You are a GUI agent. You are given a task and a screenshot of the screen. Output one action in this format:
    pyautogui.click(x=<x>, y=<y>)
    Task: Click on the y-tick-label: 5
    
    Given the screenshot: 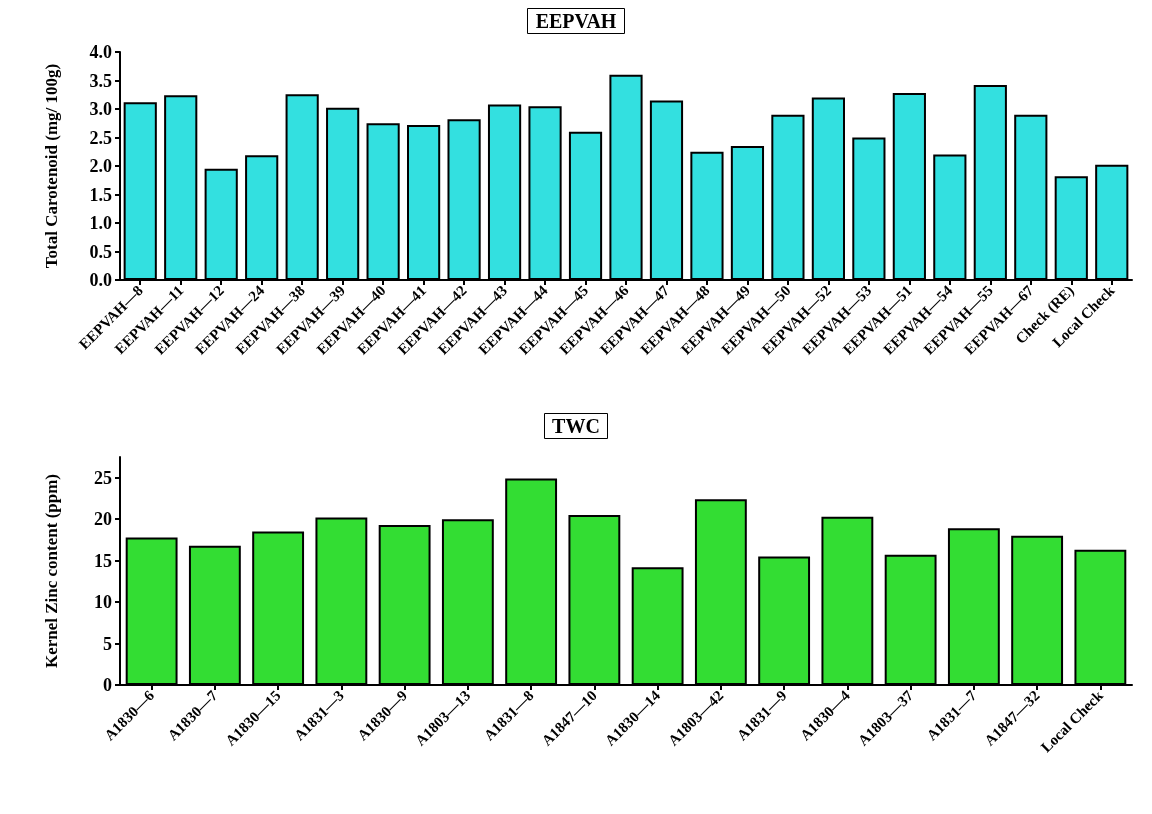 What is the action you would take?
    pyautogui.click(x=107, y=643)
    